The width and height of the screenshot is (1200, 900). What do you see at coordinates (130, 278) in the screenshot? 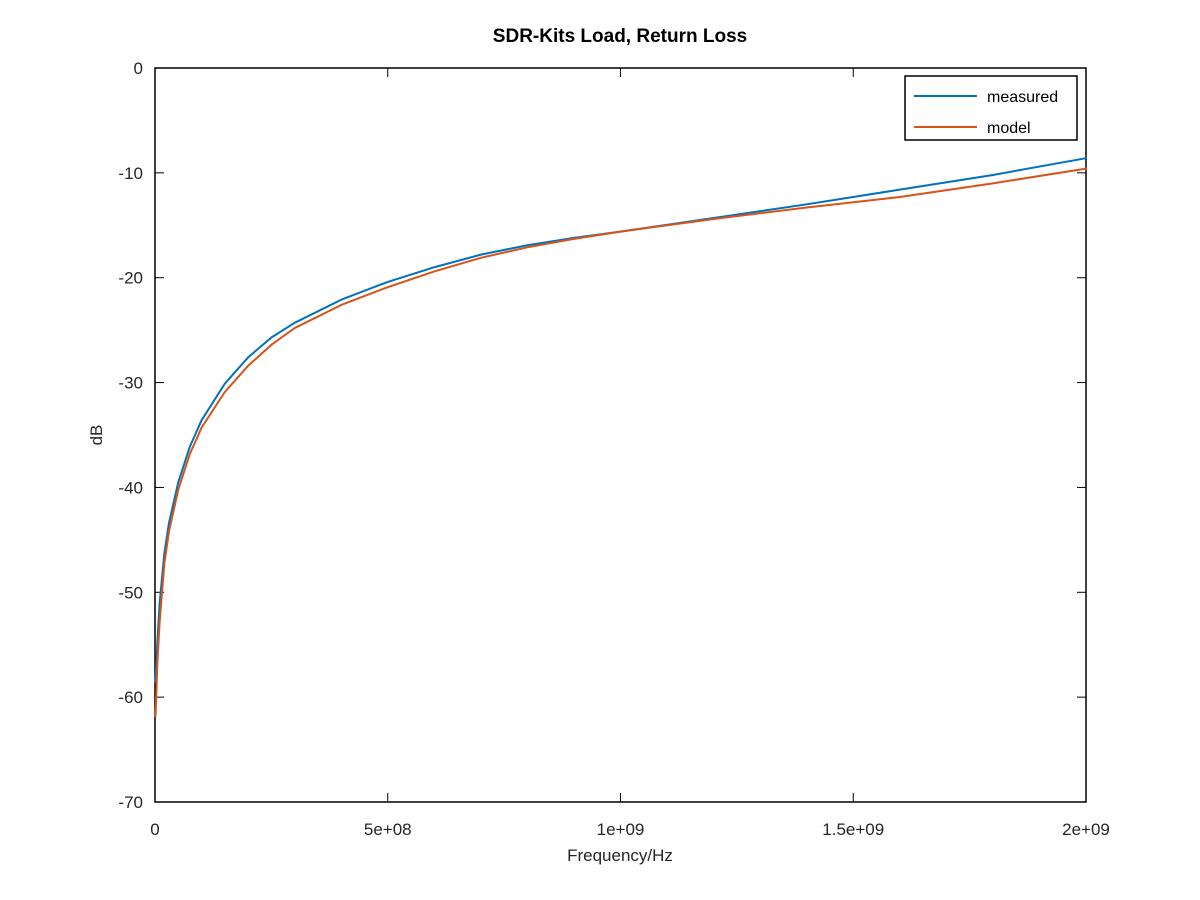
I see `y-tick-label: -20` at bounding box center [130, 278].